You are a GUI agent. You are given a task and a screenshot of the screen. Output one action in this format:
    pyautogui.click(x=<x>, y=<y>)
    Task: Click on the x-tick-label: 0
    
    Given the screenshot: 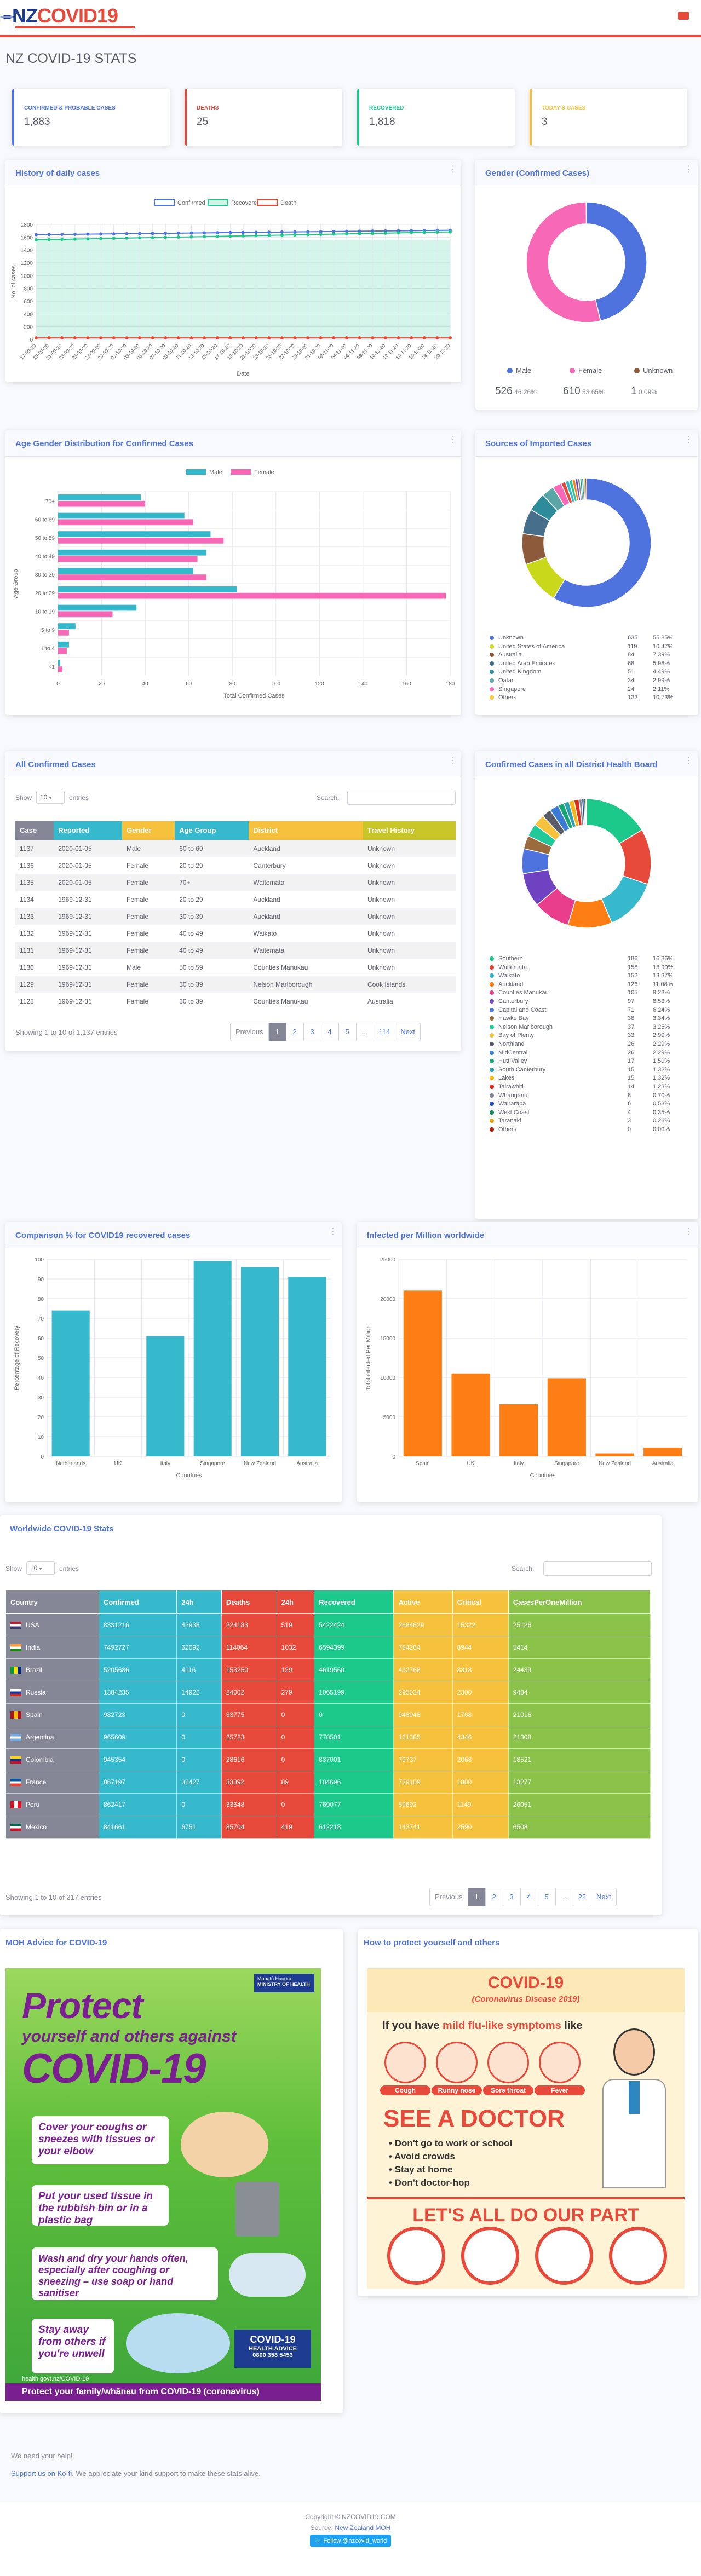 What is the action you would take?
    pyautogui.click(x=58, y=684)
    